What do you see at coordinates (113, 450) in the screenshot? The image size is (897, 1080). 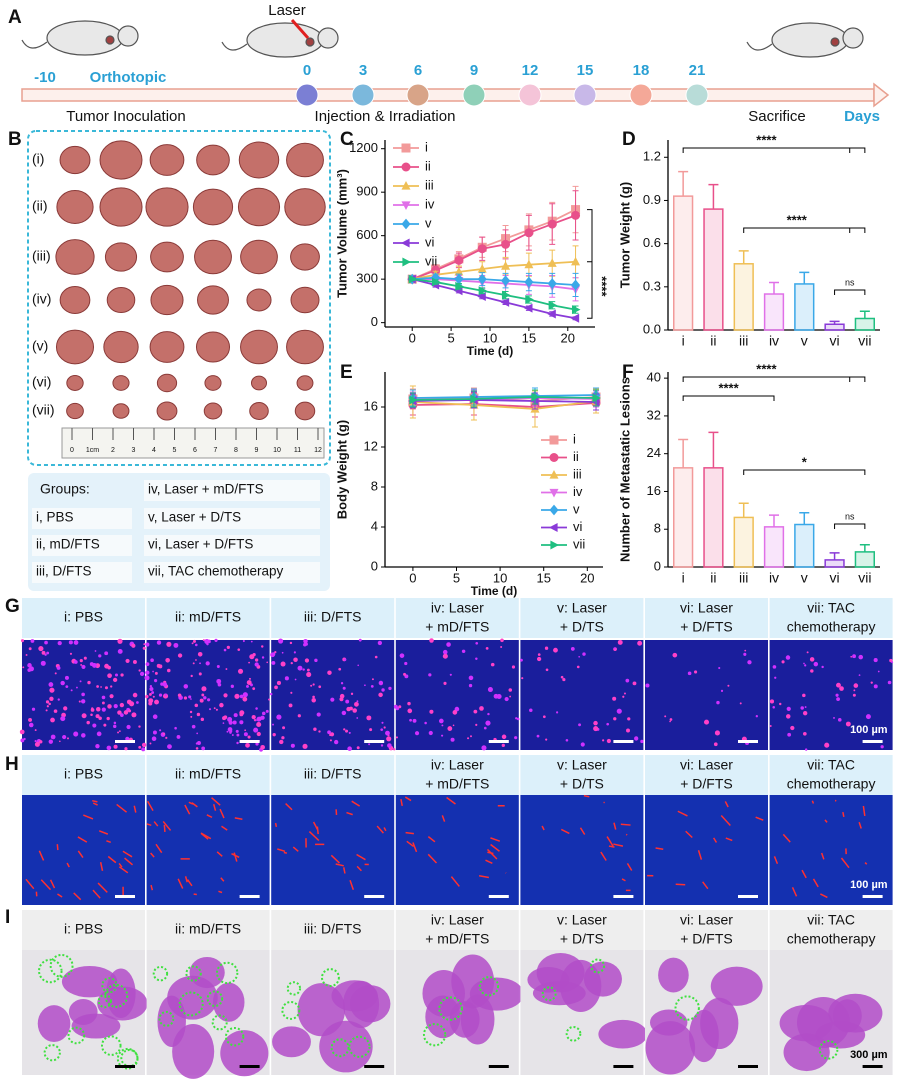 I see `ruler-label: 2` at bounding box center [113, 450].